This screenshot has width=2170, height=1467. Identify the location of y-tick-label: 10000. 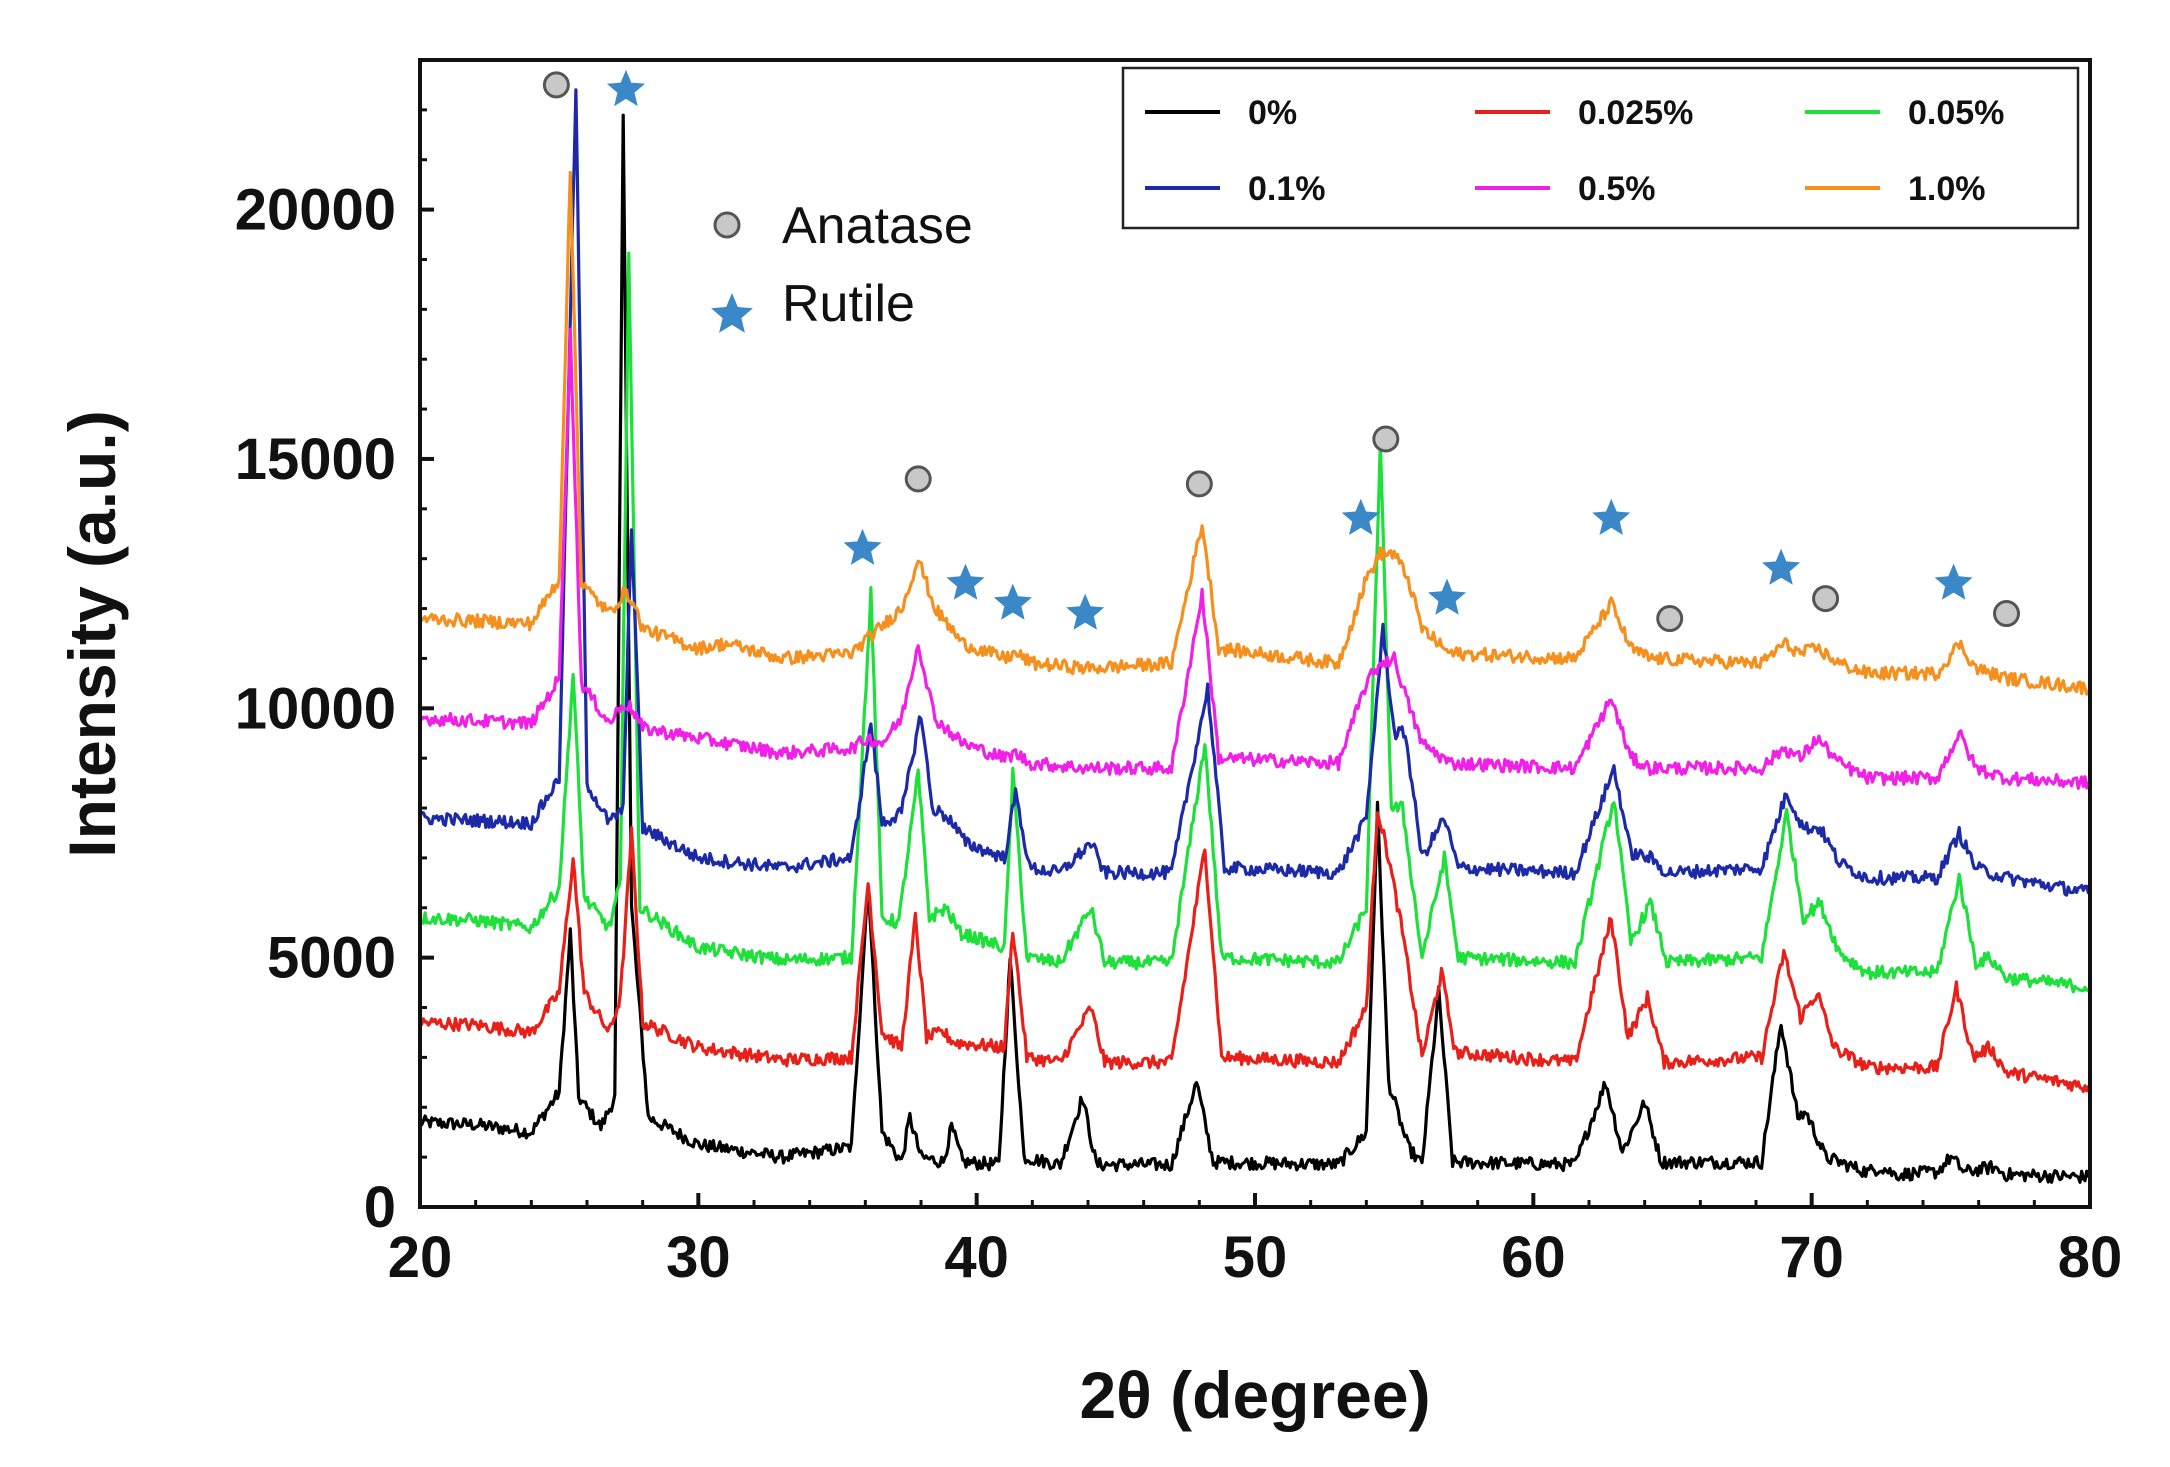
(315, 708).